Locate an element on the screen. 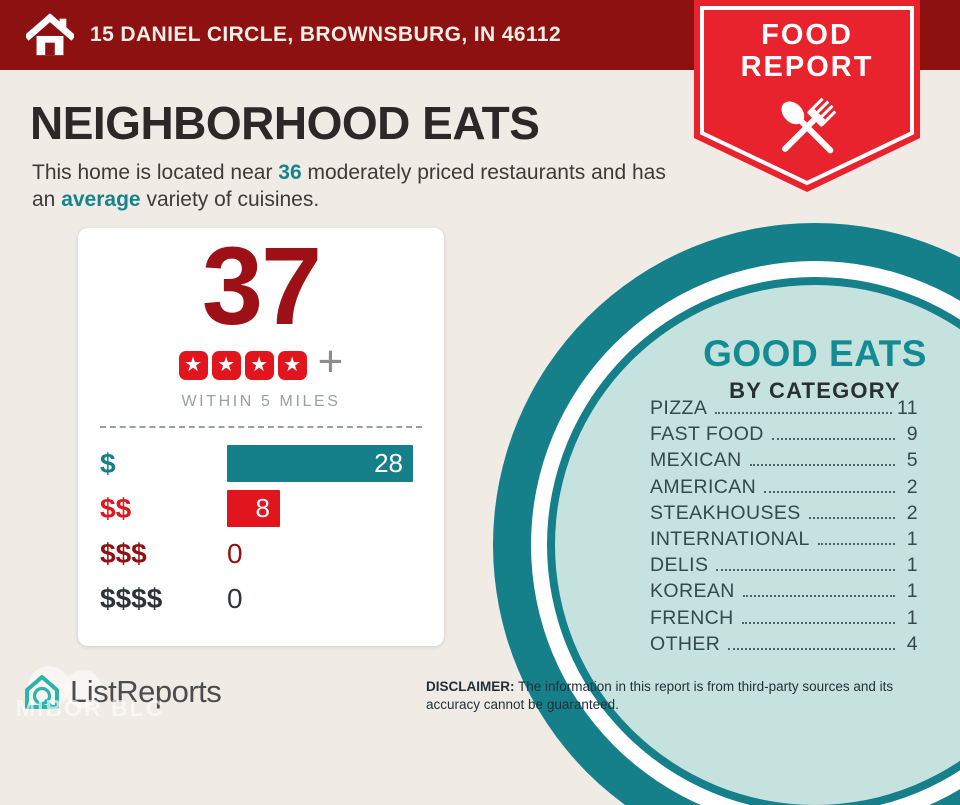 Image resolution: width=960 pixels, height=805 pixels. price-tier-bar: 28 is located at coordinates (320, 463).